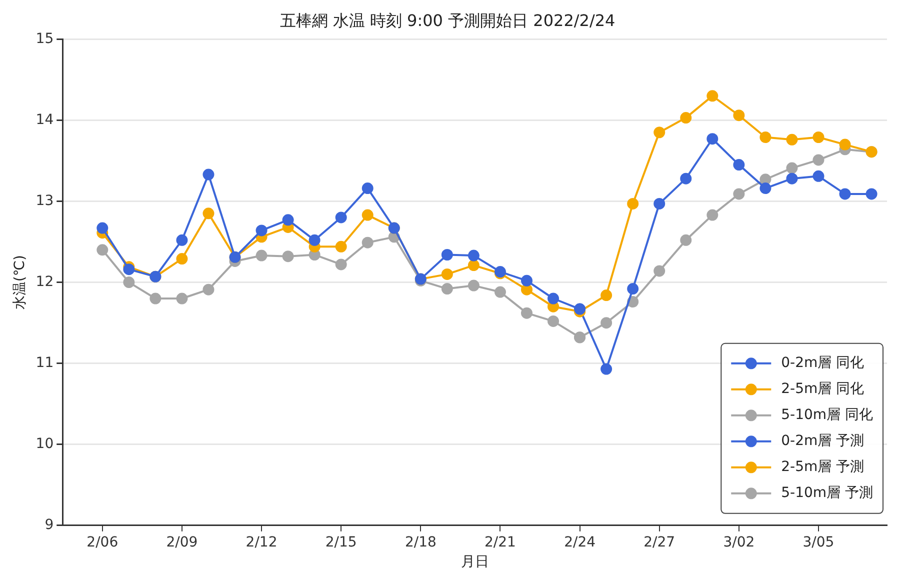  What do you see at coordinates (49, 525) in the screenshot?
I see `y-tick-label: 9` at bounding box center [49, 525].